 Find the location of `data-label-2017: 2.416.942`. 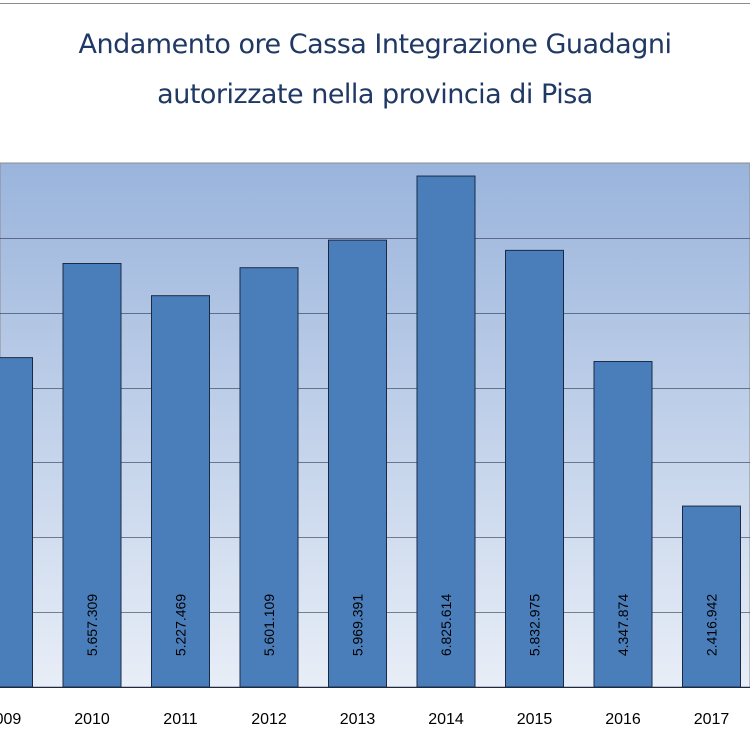

data-label-2017: 2.416.942 is located at coordinates (712, 625).